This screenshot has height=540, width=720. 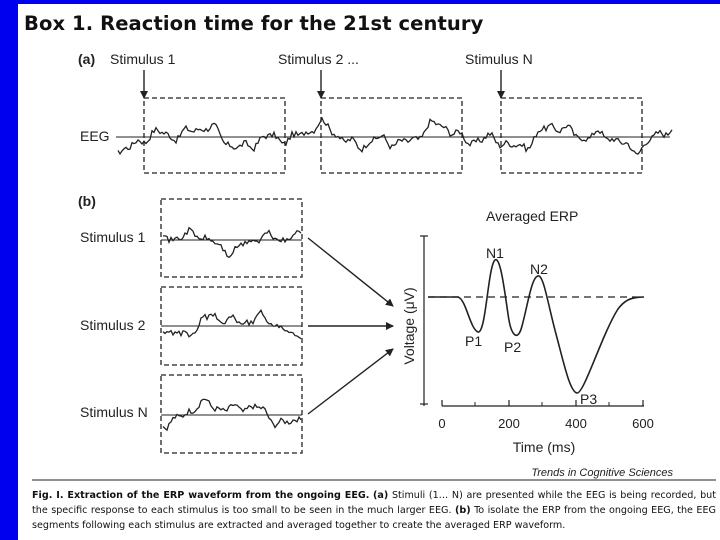 What do you see at coordinates (544, 447) in the screenshot?
I see `x-axis-title: Time (ms)` at bounding box center [544, 447].